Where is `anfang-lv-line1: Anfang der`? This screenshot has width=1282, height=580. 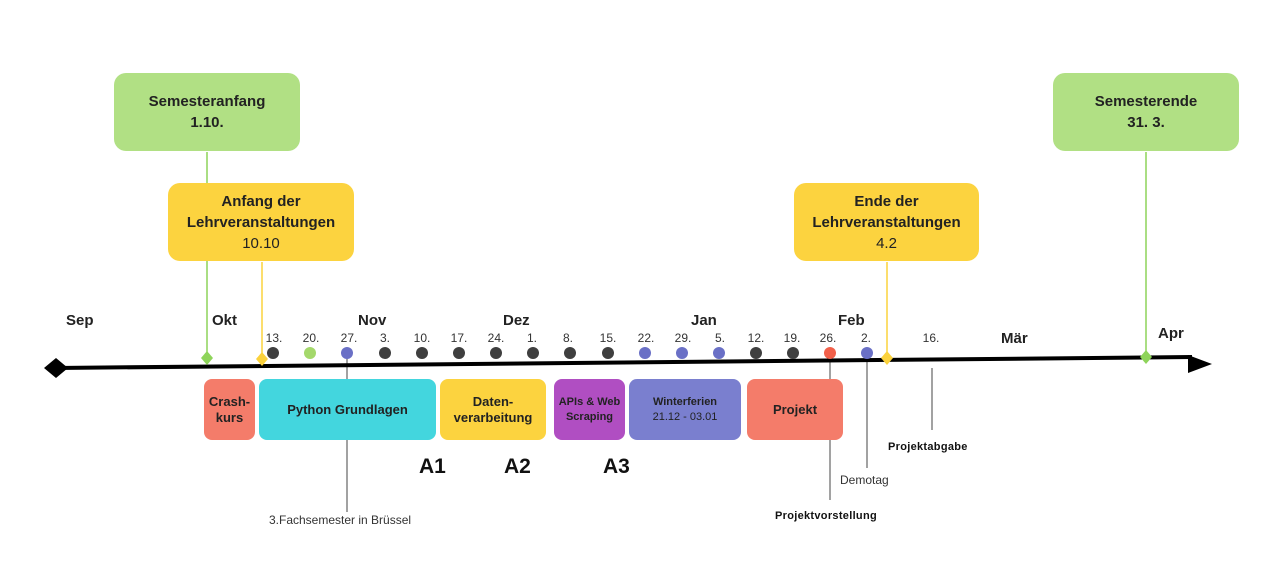
anfang-lv-line1: Anfang der is located at coordinates (261, 201).